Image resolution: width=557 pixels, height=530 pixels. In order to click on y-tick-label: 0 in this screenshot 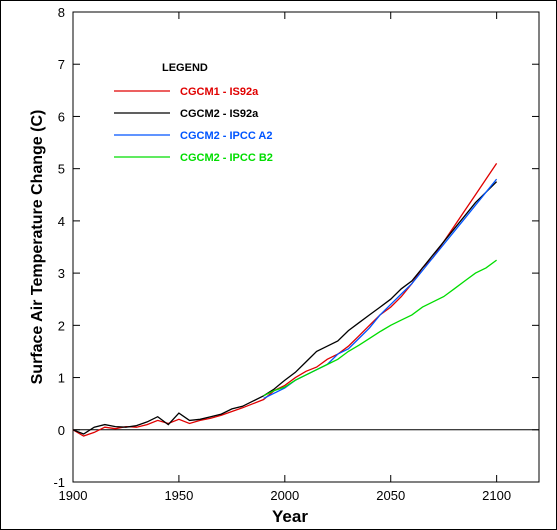, I will do `click(61, 430)`.